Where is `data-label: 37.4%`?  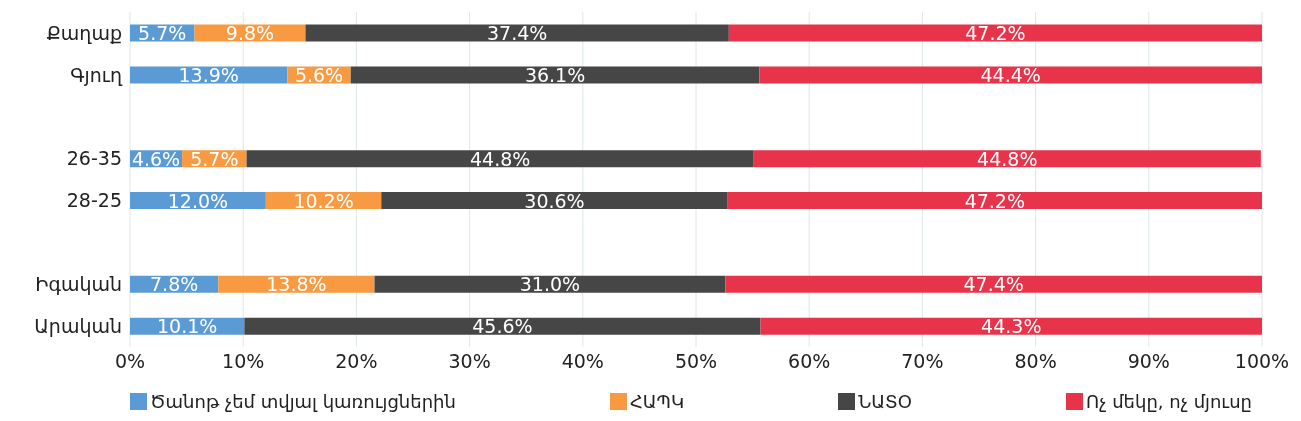 data-label: 37.4% is located at coordinates (517, 33).